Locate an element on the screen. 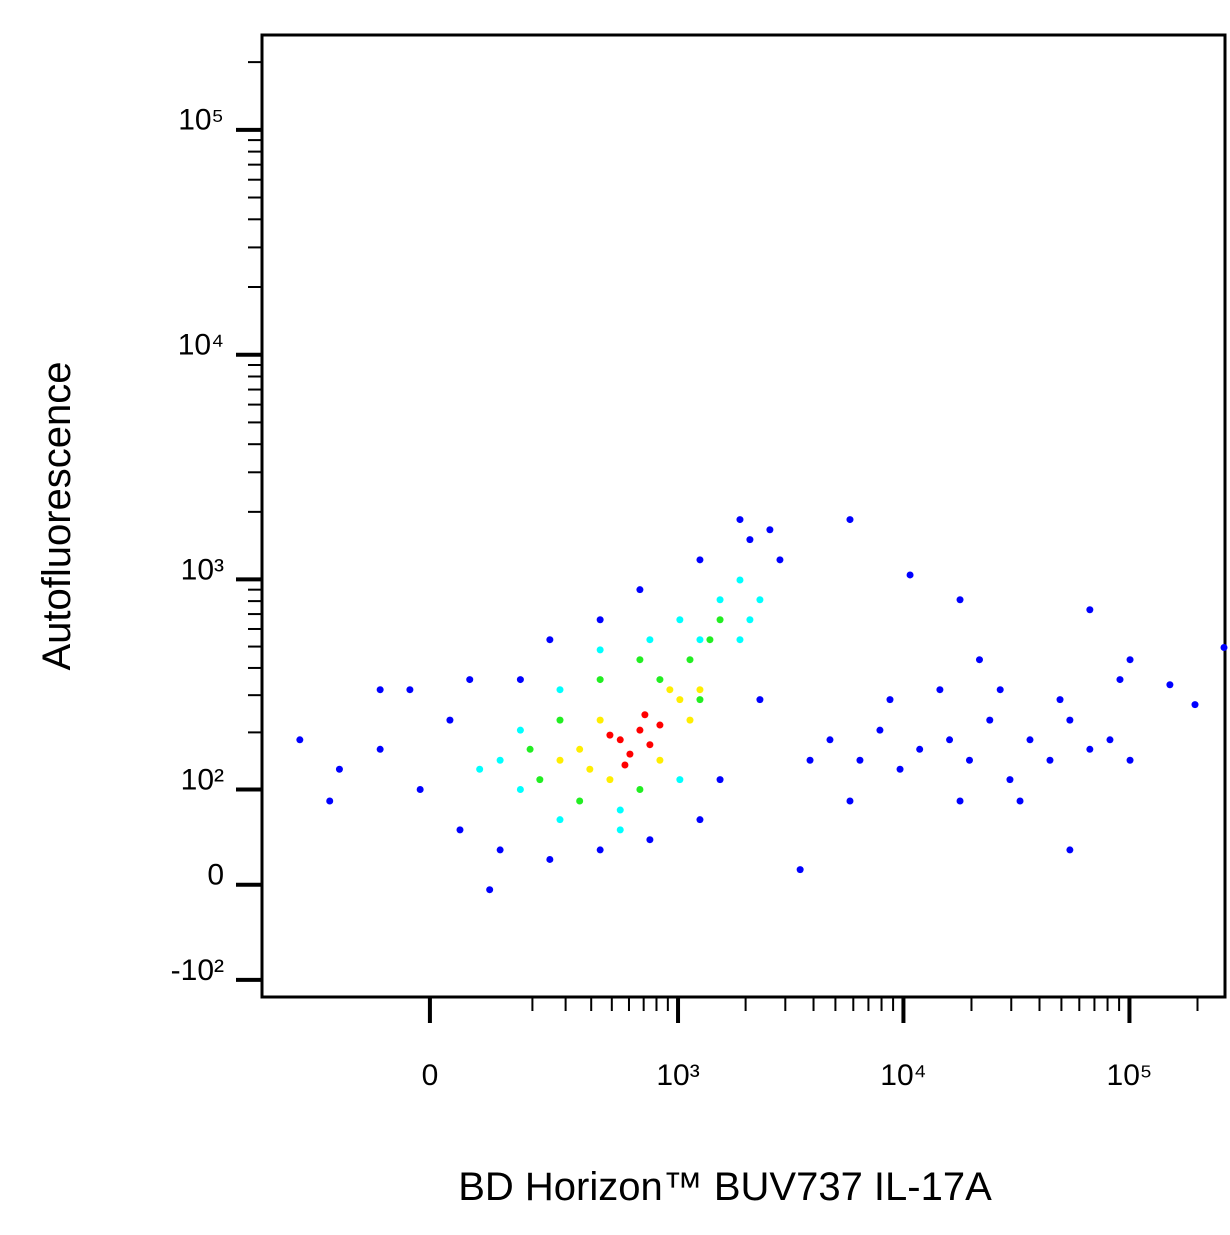 The width and height of the screenshot is (1230, 1235). y-tick-label: 10³ is located at coordinates (202, 569).